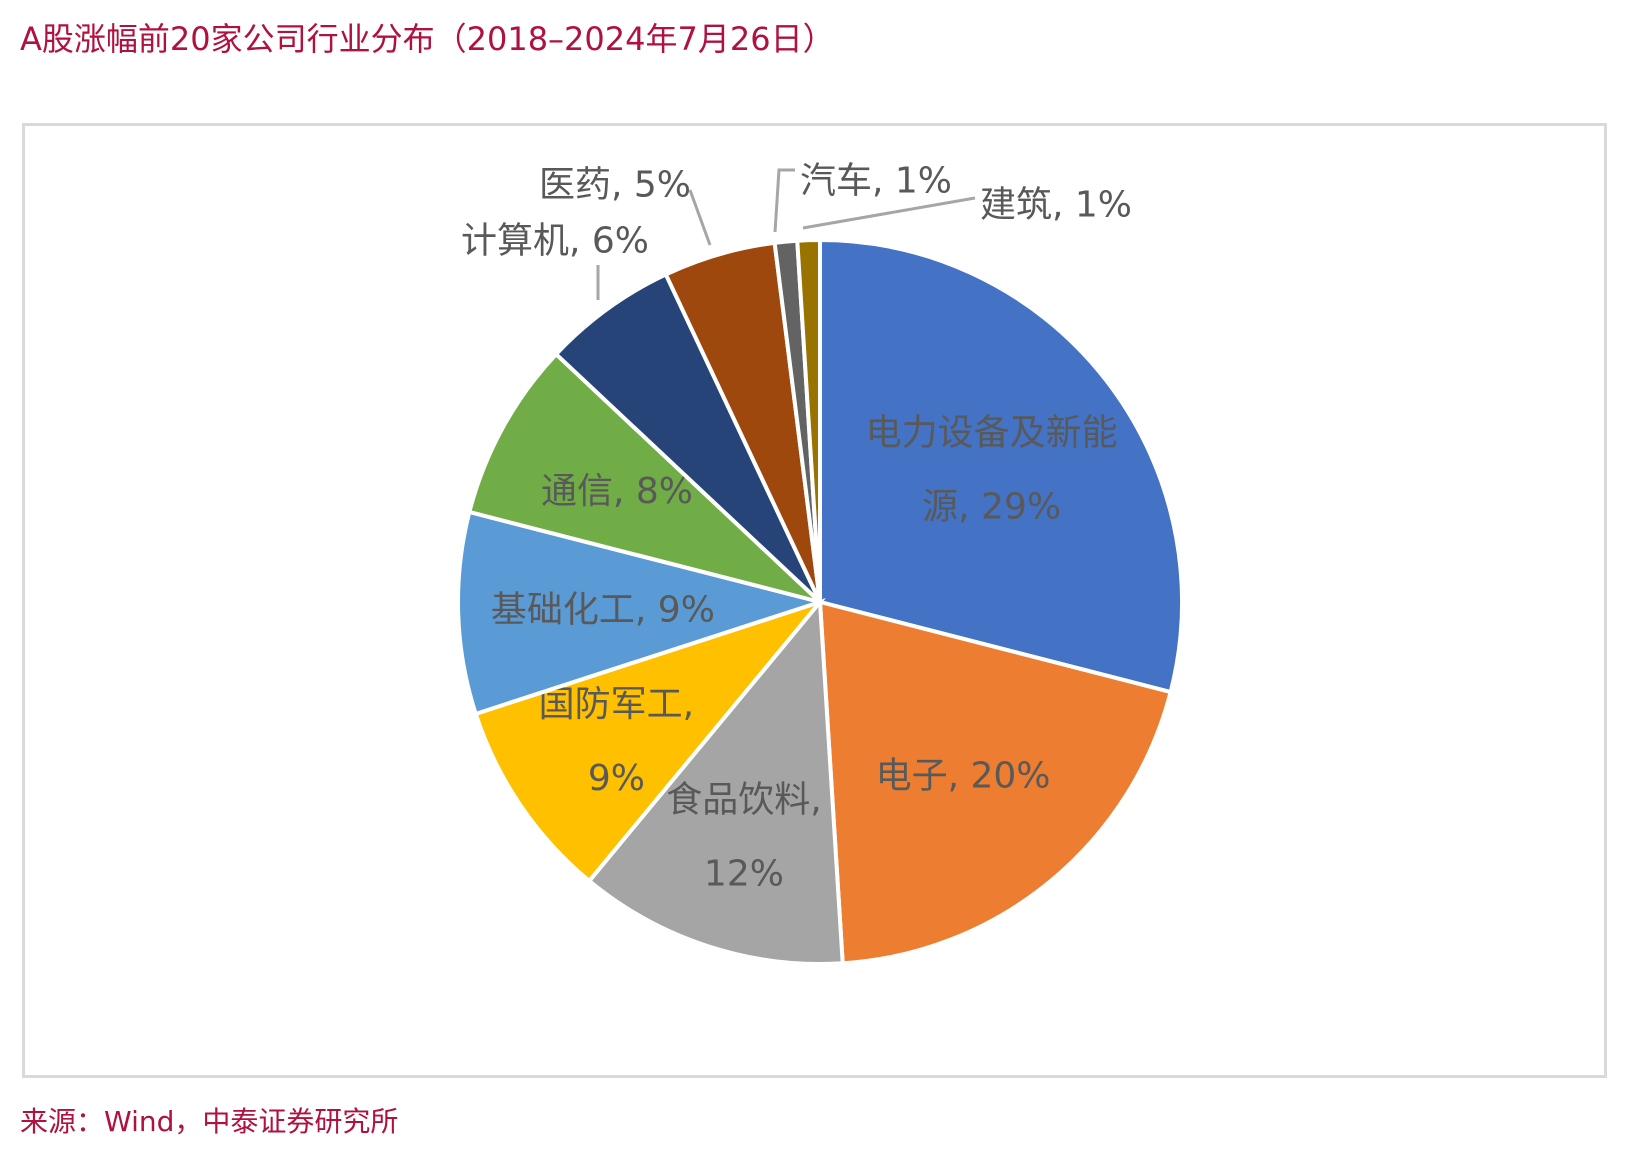 This screenshot has width=1630, height=1162. What do you see at coordinates (876, 181) in the screenshot?
I see `slice-label-9: 汽车, 1%` at bounding box center [876, 181].